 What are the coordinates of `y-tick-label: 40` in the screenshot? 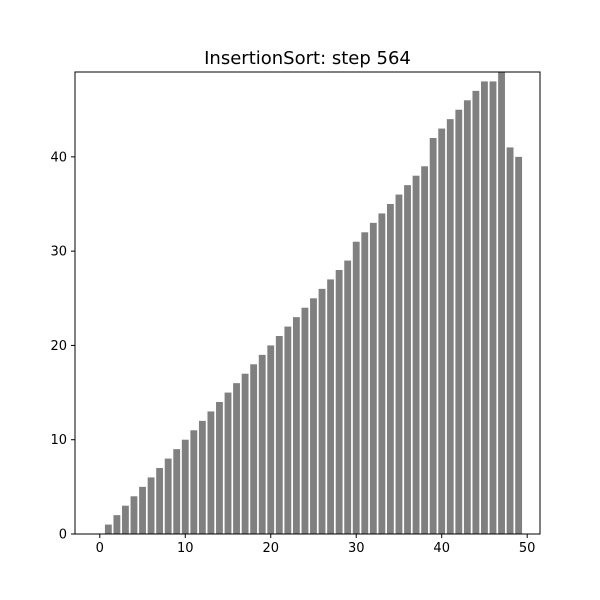 It's located at (58, 157).